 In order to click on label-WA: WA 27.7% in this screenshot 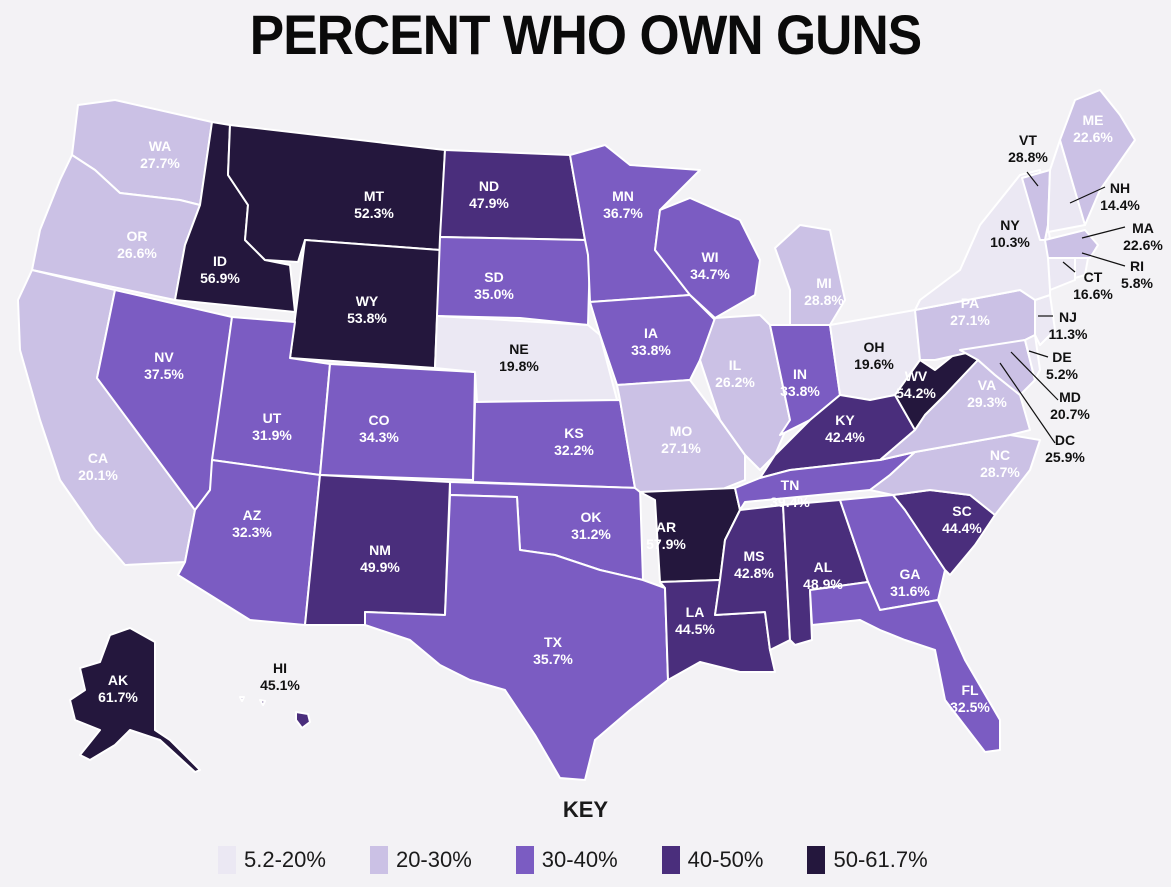, I will do `click(160, 154)`.